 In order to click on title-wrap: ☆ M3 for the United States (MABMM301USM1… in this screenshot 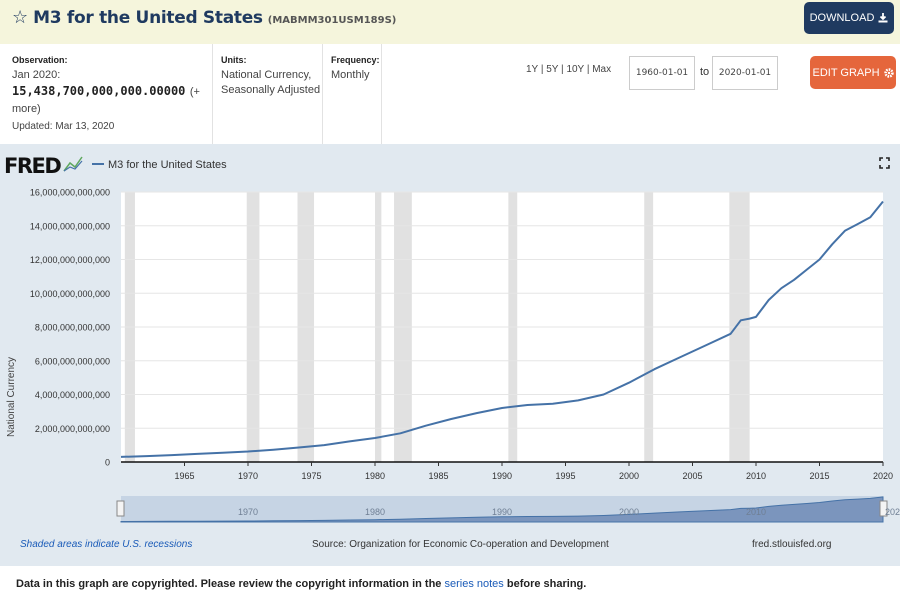, I will do `click(204, 17)`.